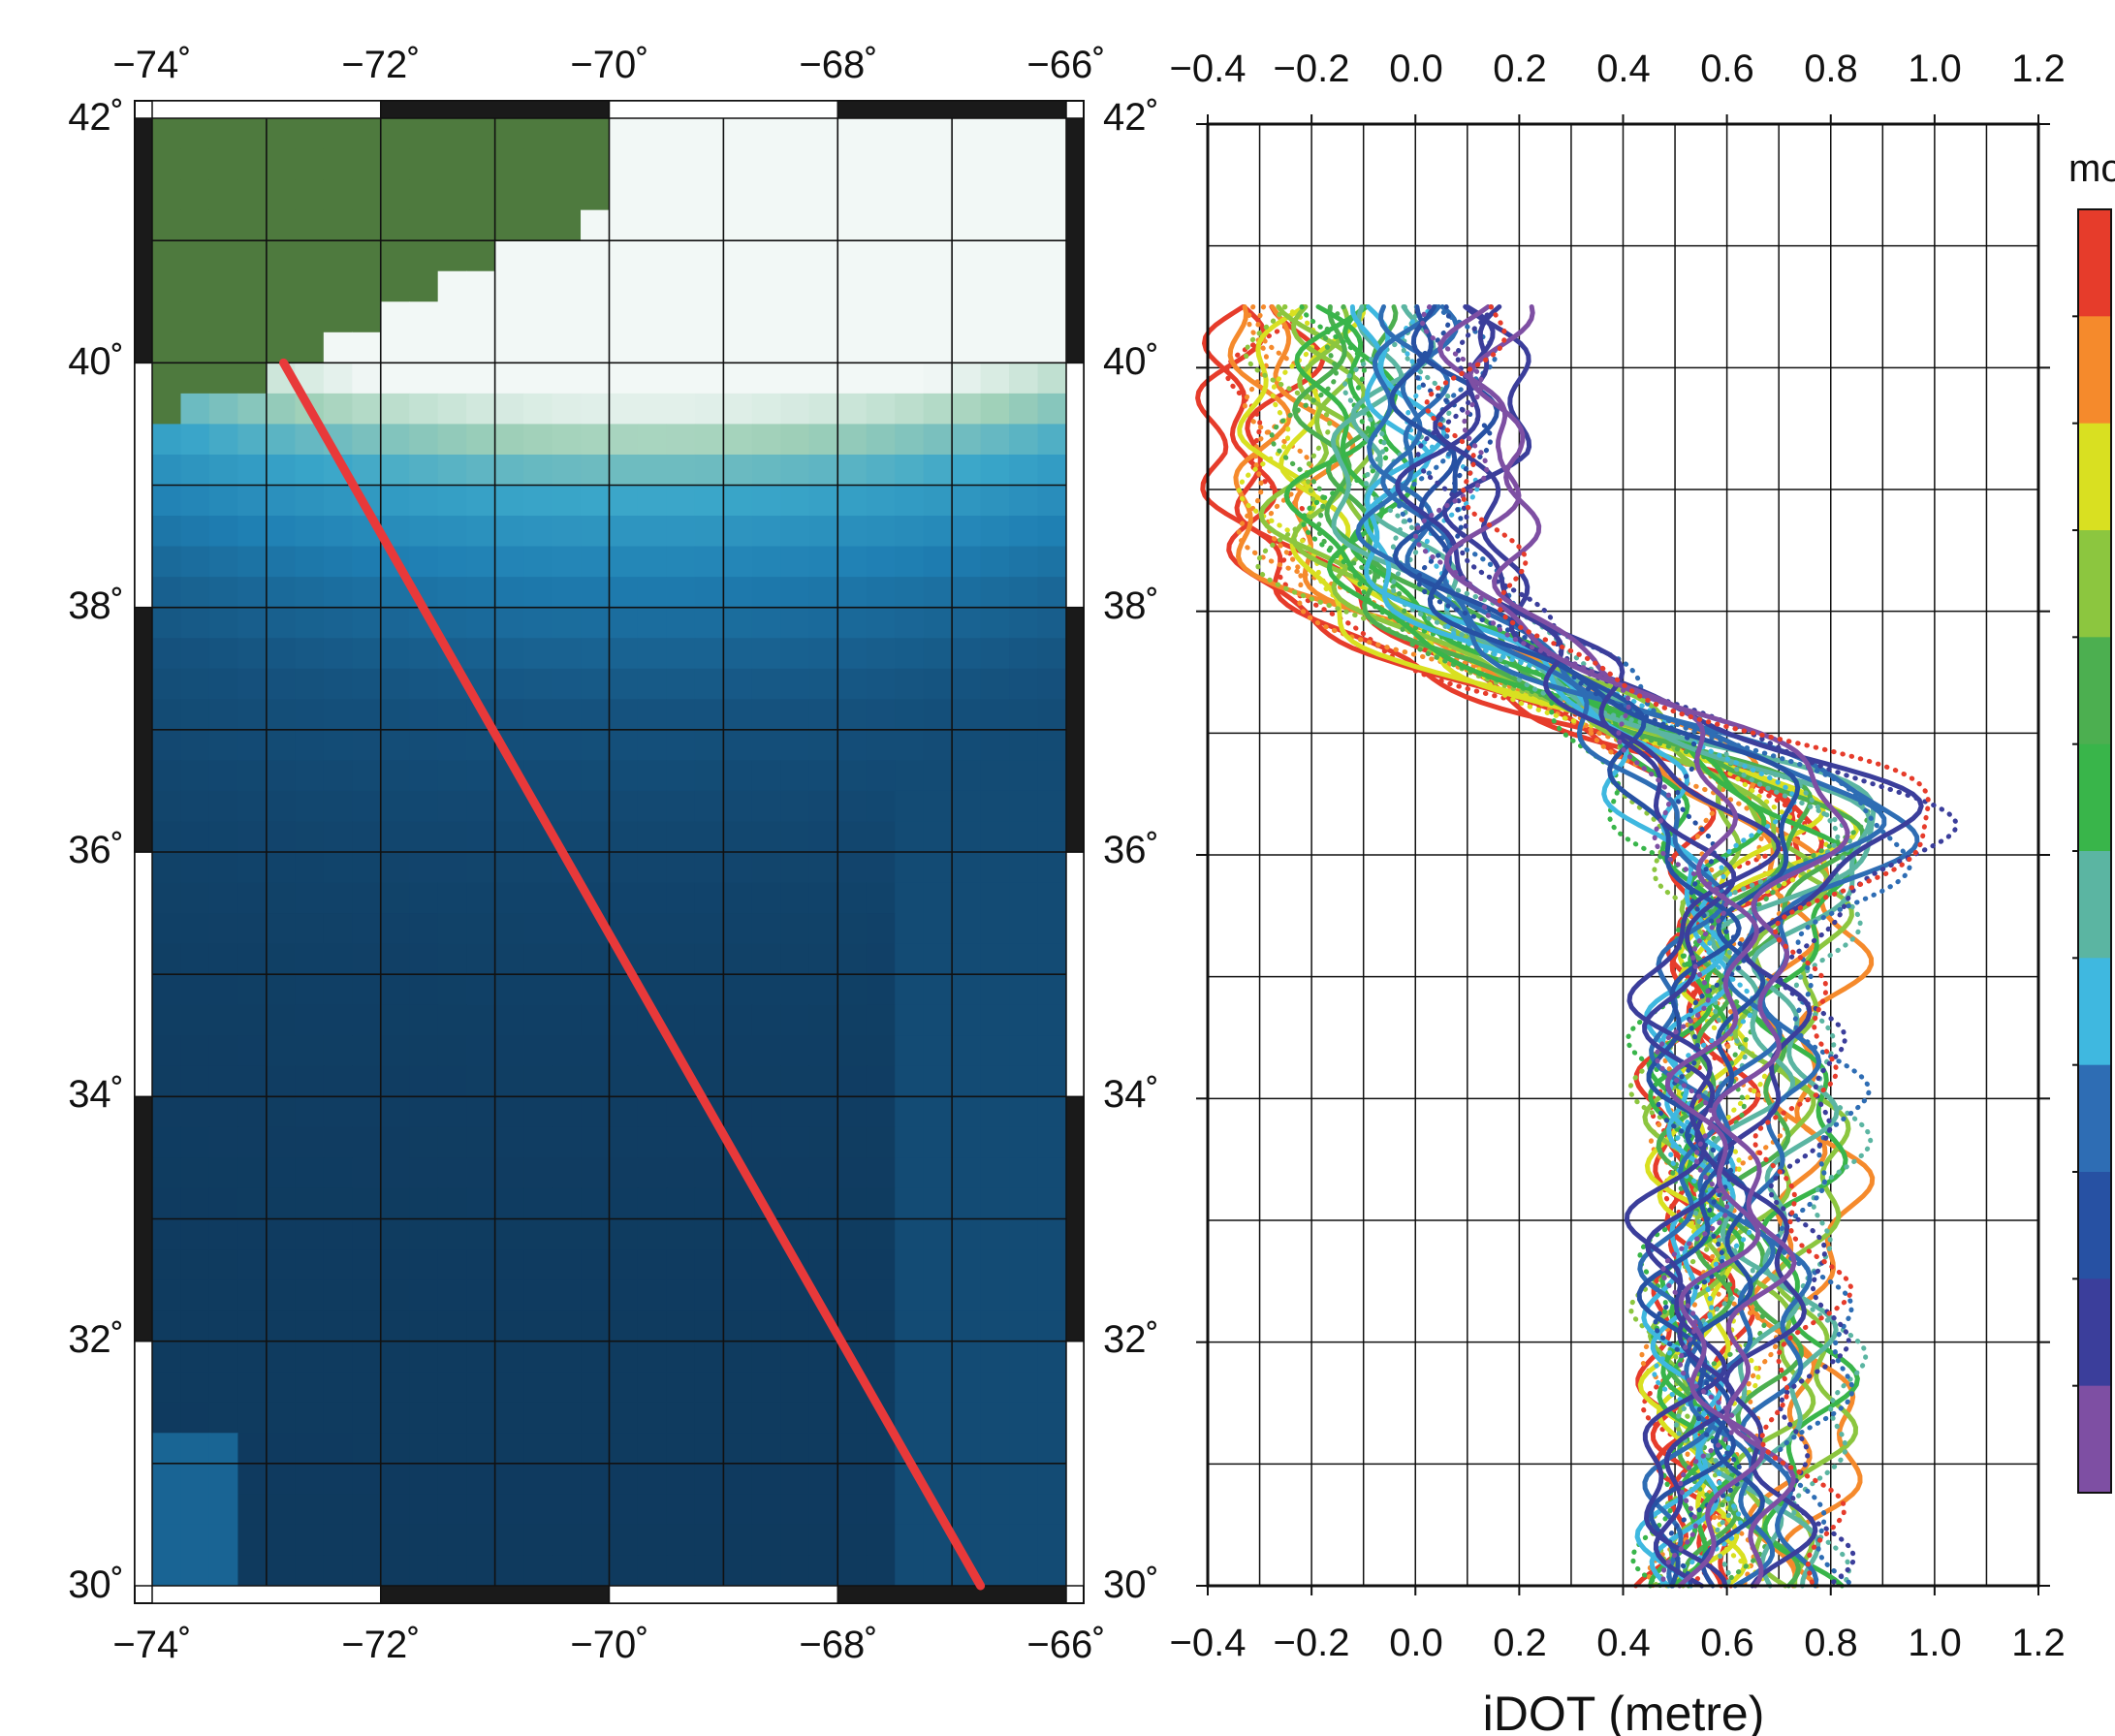  Describe the element at coordinates (1131, 1584) in the screenshot. I see `map-right-lat-label: 30˚` at that location.